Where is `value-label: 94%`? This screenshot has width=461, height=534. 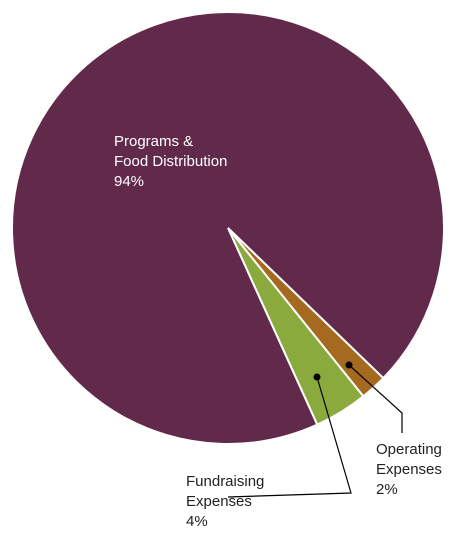
value-label: 94% is located at coordinates (129, 181).